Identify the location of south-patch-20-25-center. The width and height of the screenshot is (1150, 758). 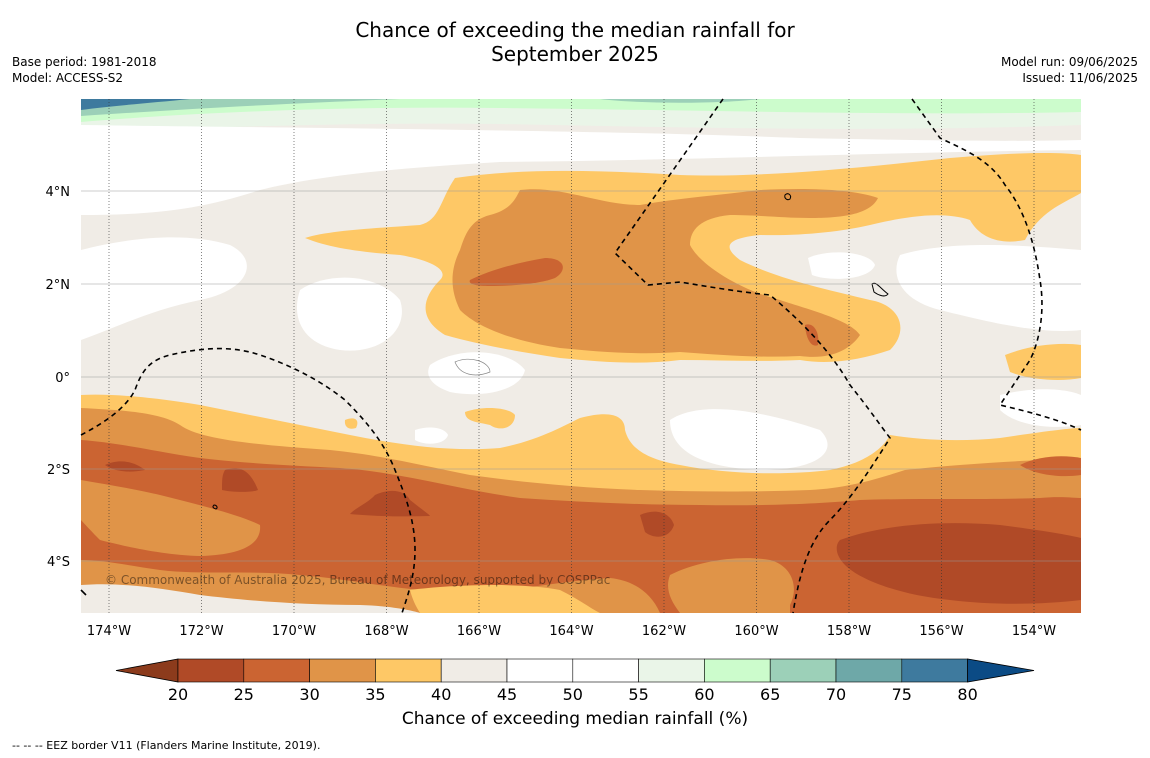
(390, 503).